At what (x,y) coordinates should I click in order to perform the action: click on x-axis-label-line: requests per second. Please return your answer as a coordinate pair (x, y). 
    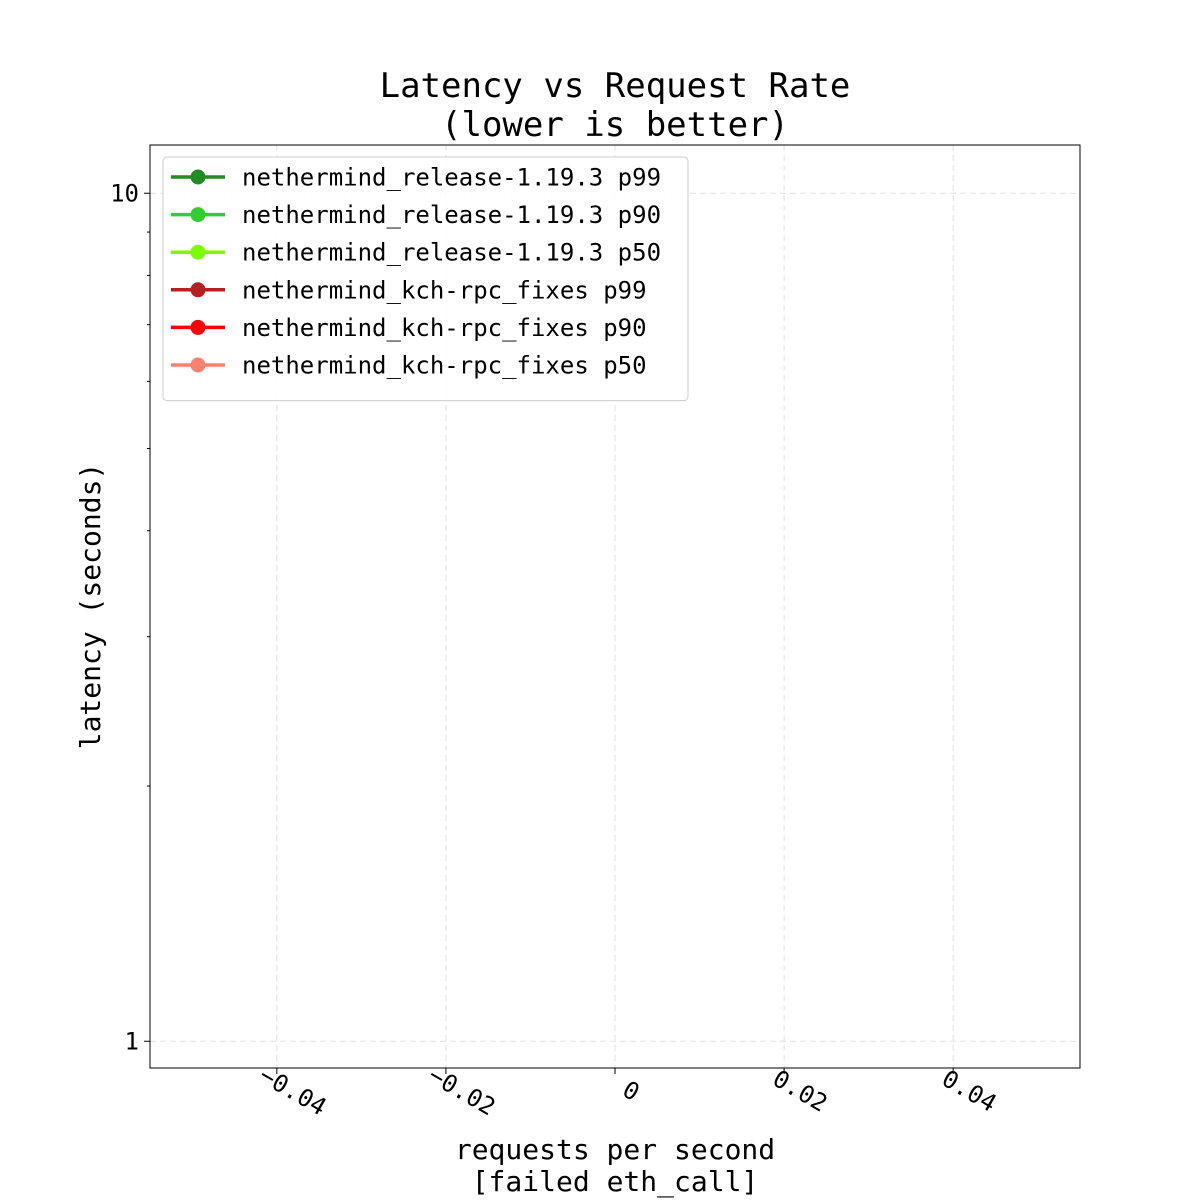
    Looking at the image, I should click on (615, 1149).